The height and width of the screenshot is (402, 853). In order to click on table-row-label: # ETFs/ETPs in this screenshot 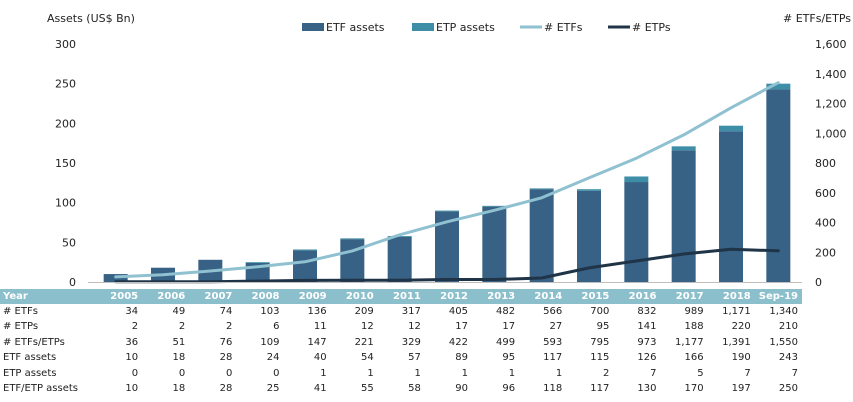, I will do `click(34, 342)`.